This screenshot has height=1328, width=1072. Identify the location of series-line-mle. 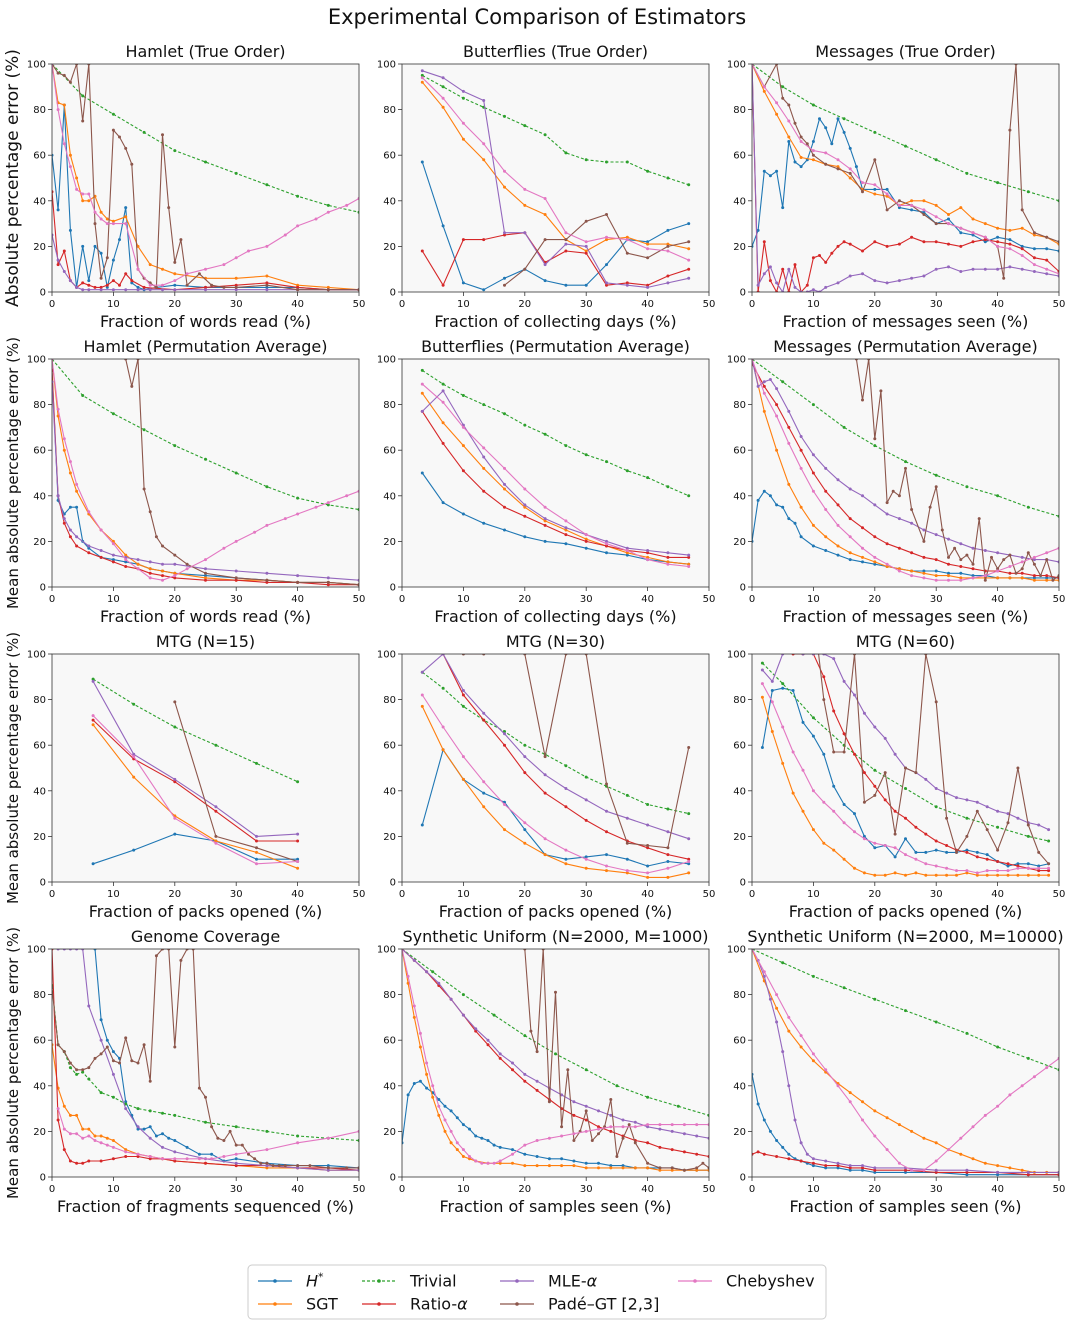
(205, 262).